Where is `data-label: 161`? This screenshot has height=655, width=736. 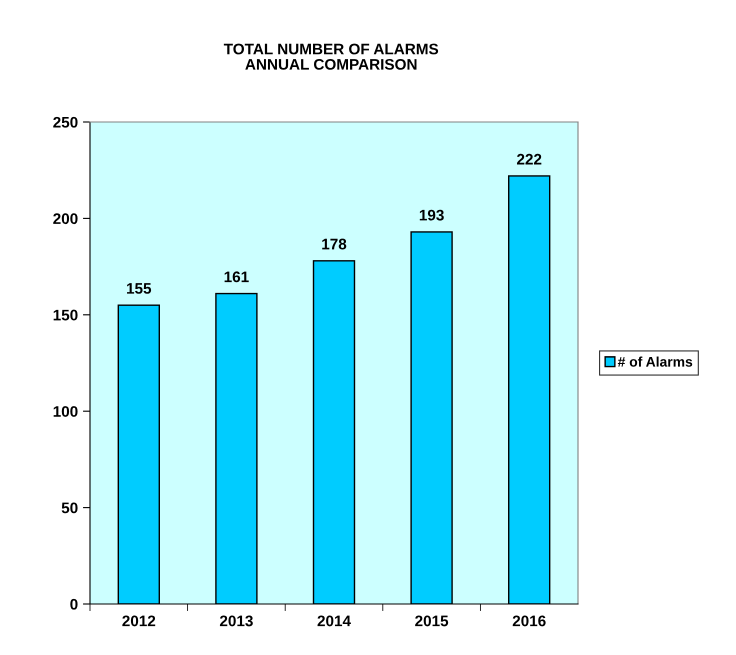 data-label: 161 is located at coordinates (236, 276).